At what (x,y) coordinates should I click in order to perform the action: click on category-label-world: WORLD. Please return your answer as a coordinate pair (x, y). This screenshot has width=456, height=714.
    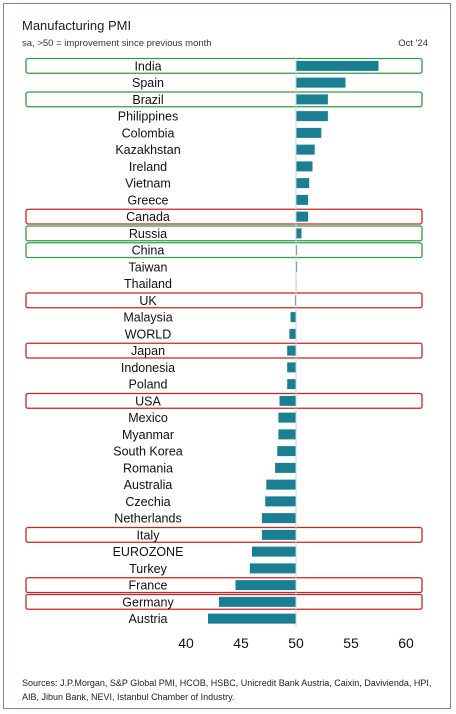
    Looking at the image, I should click on (148, 334).